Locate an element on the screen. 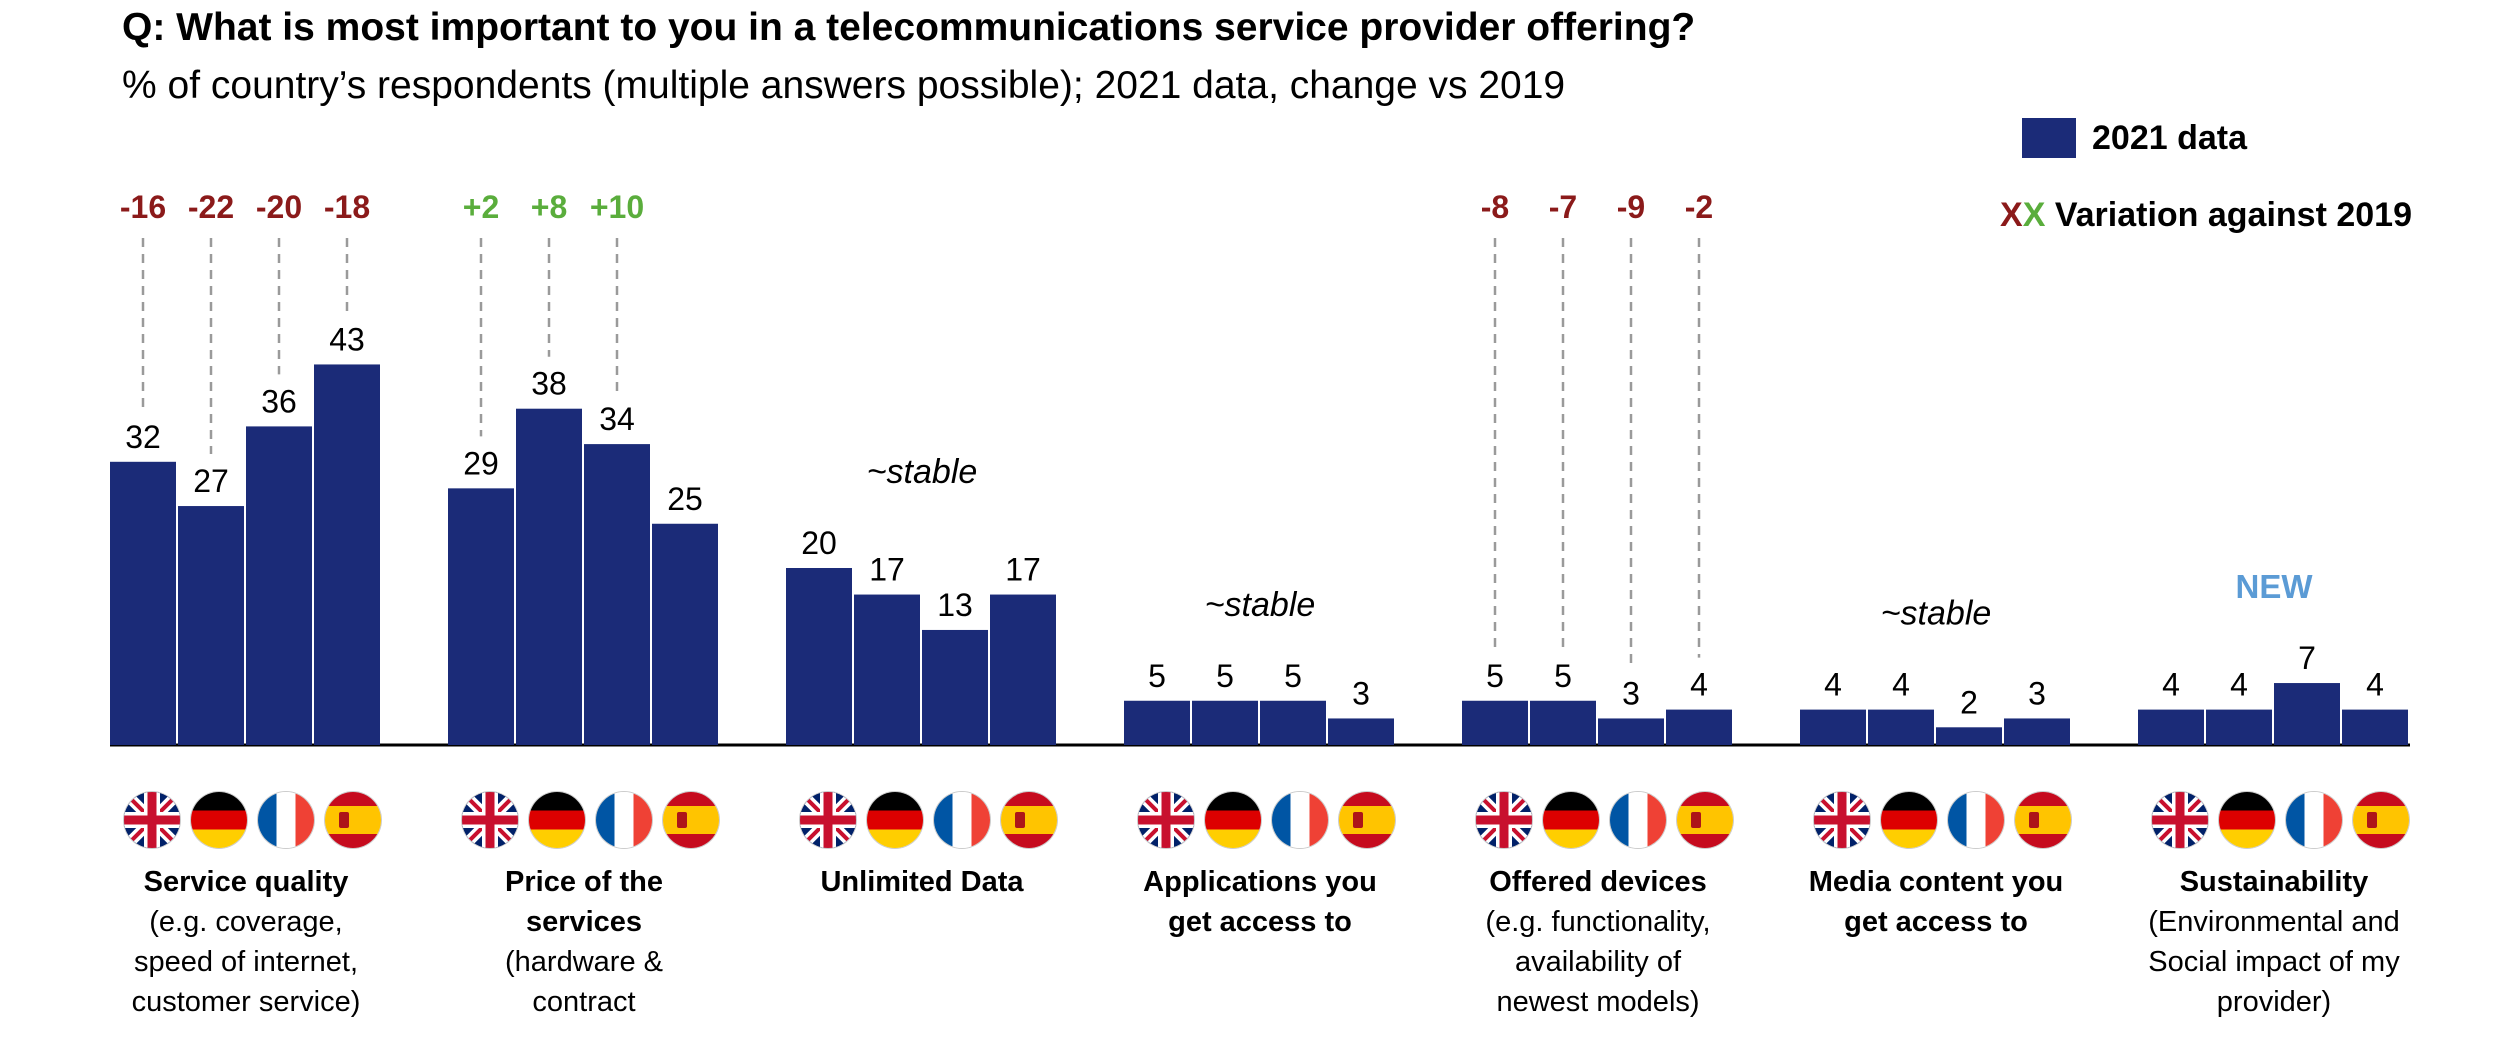 This screenshot has height=1040, width=2517. category-name: Price of the is located at coordinates (584, 882).